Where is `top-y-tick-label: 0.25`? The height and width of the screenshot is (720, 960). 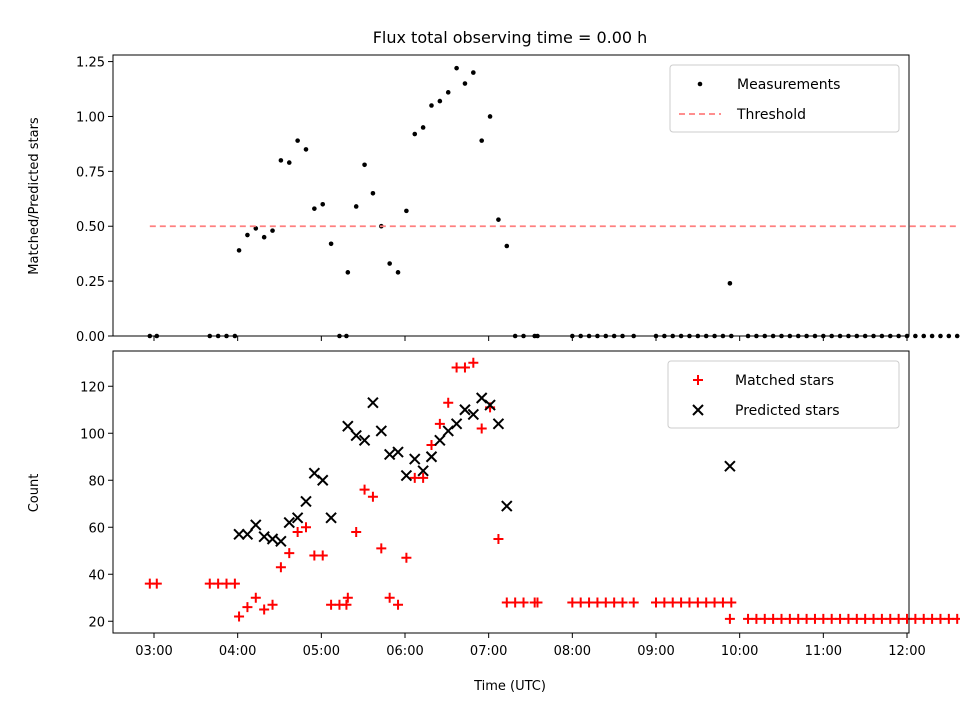
top-y-tick-label: 0.25 is located at coordinates (90, 282).